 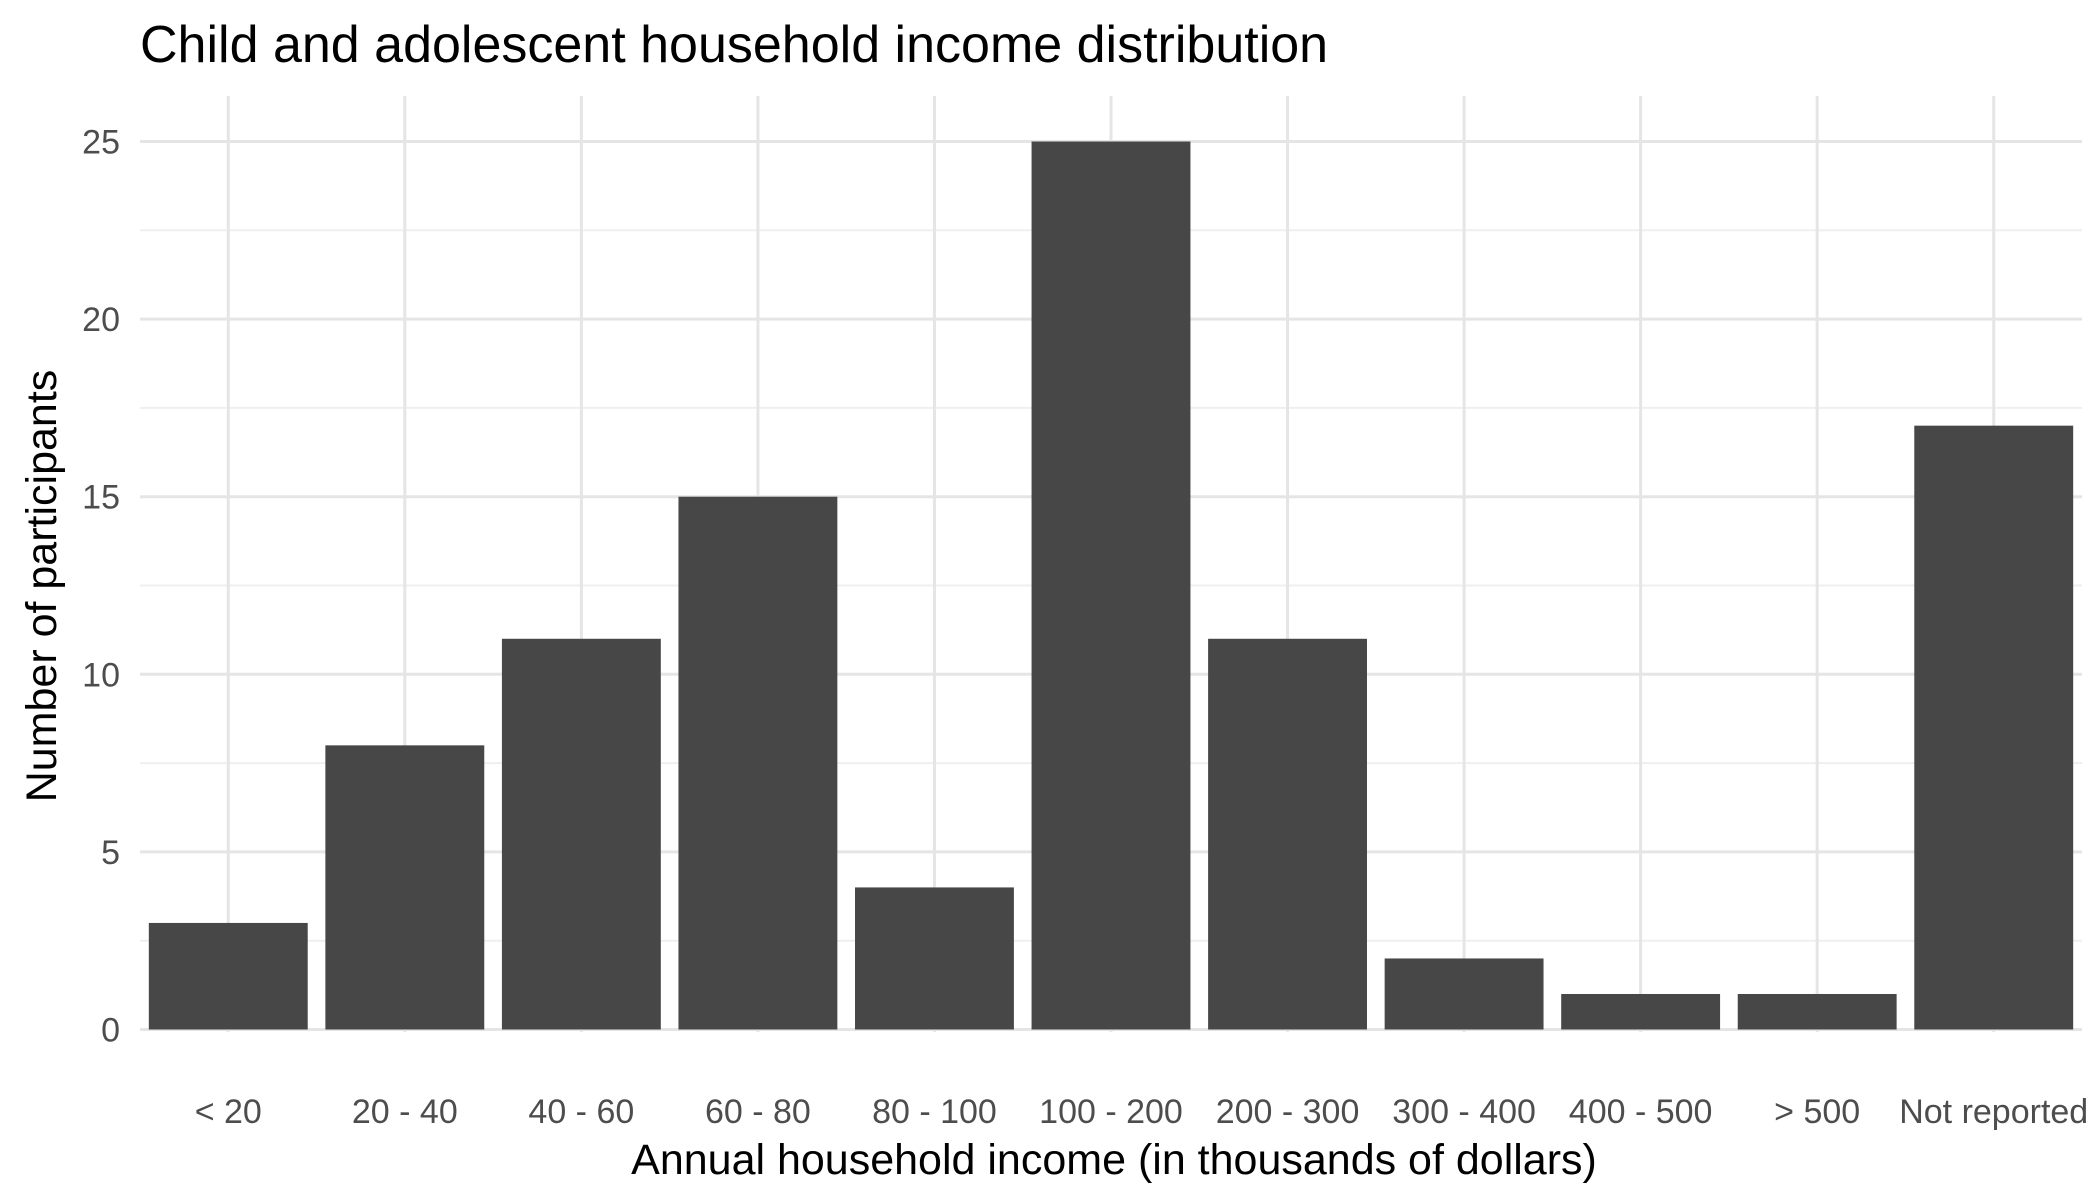 What do you see at coordinates (1641, 1112) in the screenshot?
I see `x-tick-label: 400 - 500` at bounding box center [1641, 1112].